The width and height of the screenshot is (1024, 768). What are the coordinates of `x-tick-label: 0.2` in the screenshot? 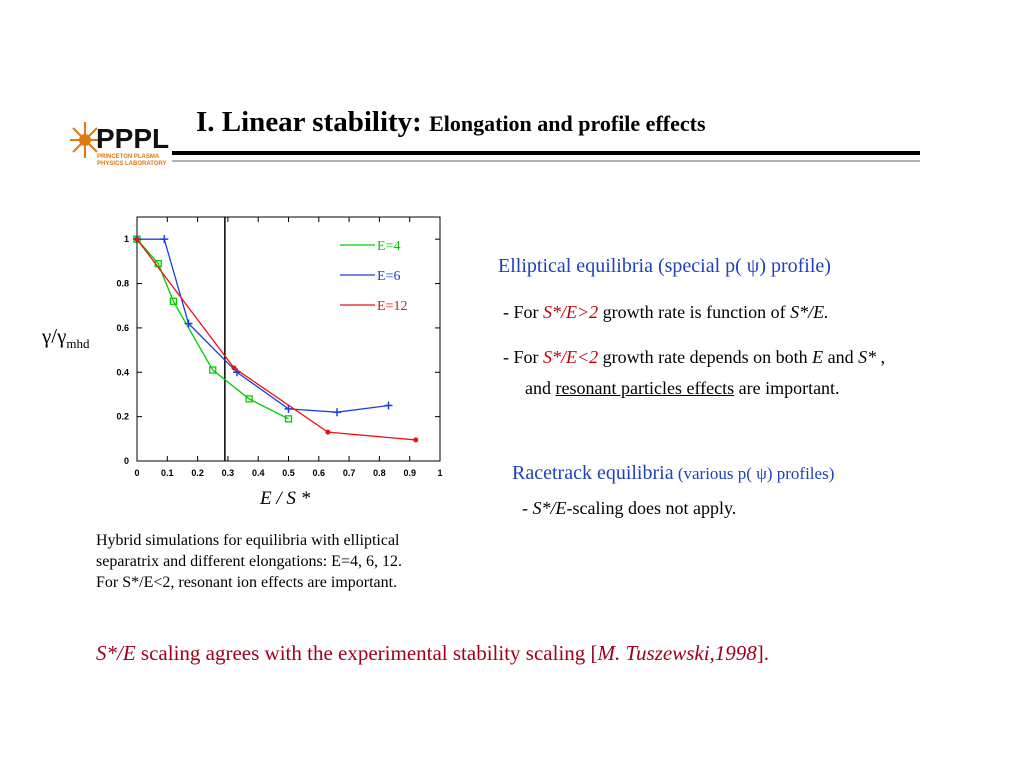 It's located at (197, 473).